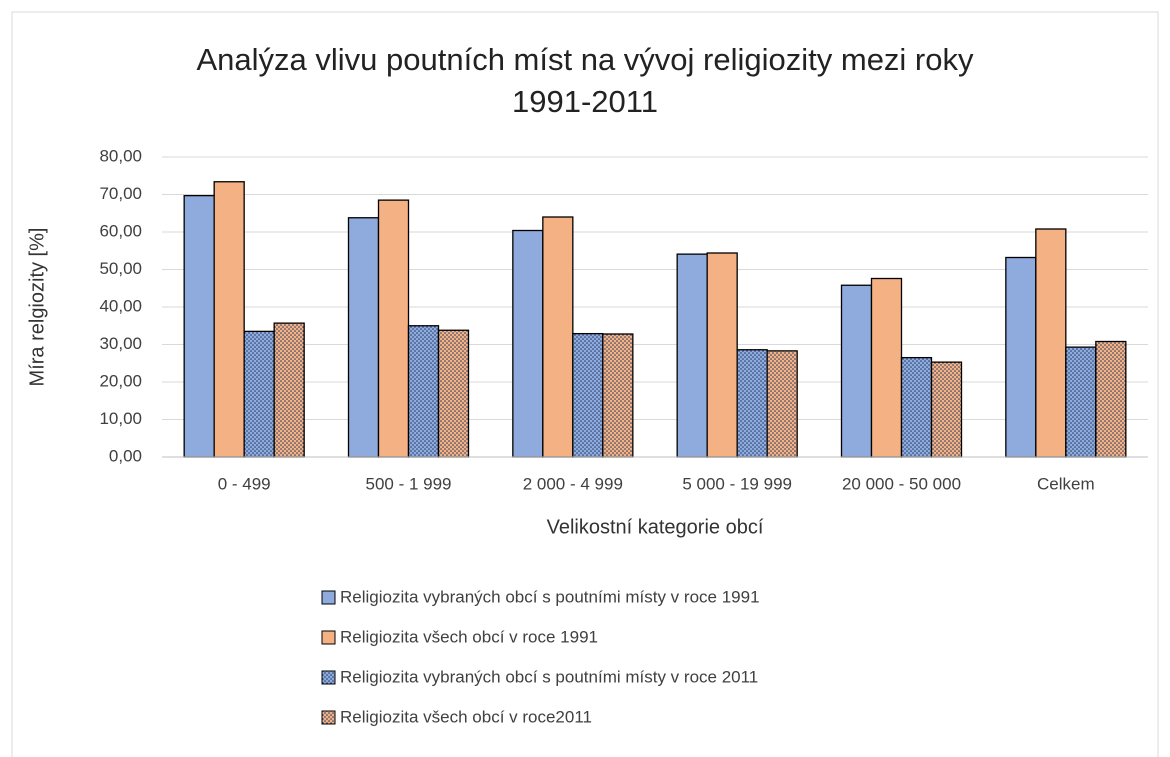 This screenshot has width=1170, height=757. Describe the element at coordinates (120, 230) in the screenshot. I see `y-tick-label: 60,00` at that location.